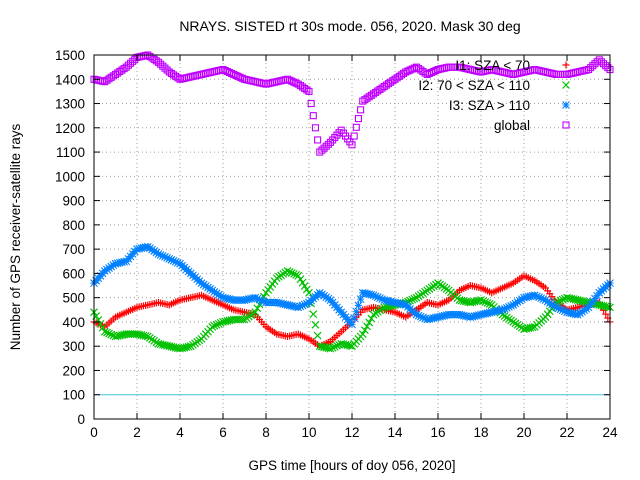 This screenshot has height=480, width=640. Describe the element at coordinates (437, 432) in the screenshot. I see `x-tick-label: 16` at that location.